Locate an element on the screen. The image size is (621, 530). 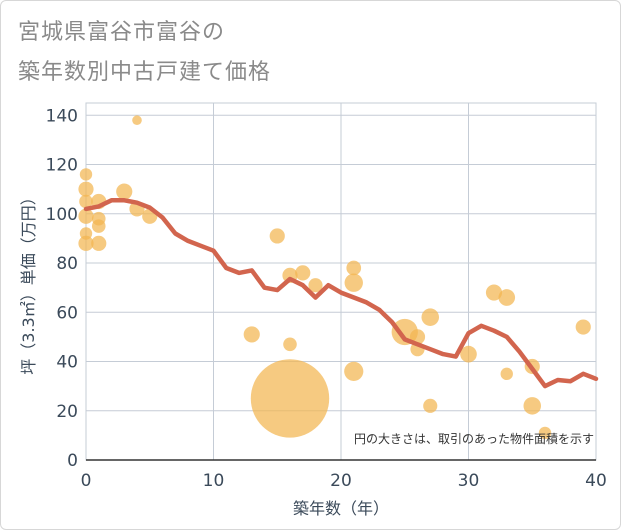
chart-title-line-2: 築年数別中古戸建て価格 is located at coordinates (145, 72).